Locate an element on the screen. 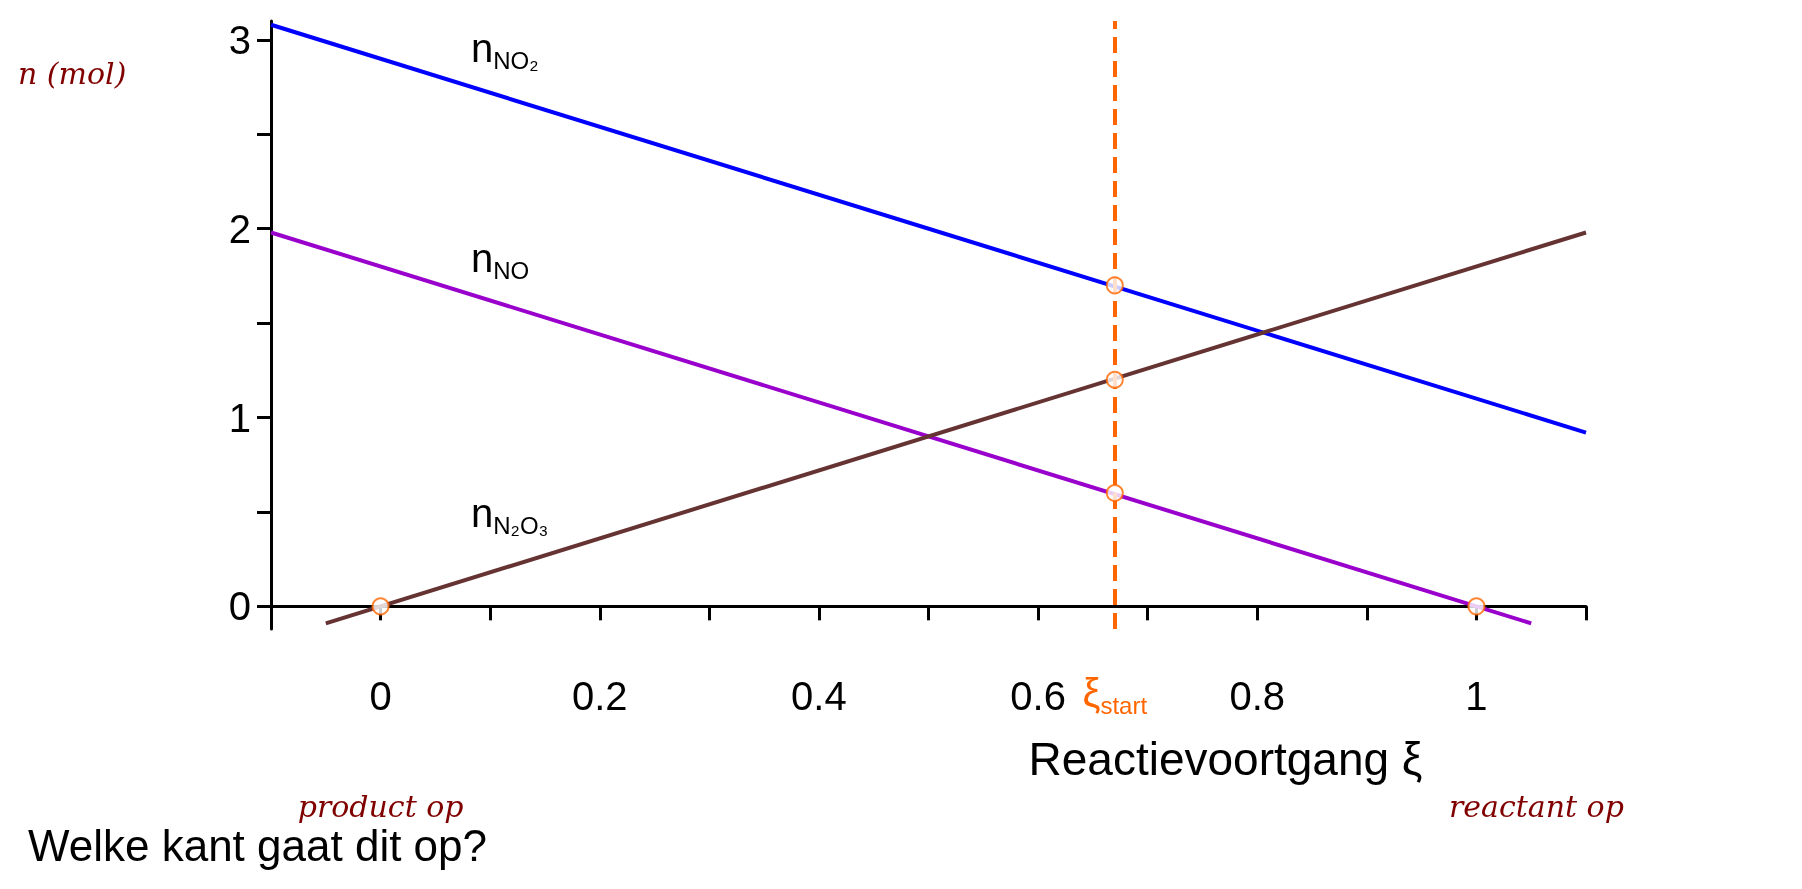 This screenshot has width=1802, height=889. x-tick-label: 1 is located at coordinates (1476, 696).